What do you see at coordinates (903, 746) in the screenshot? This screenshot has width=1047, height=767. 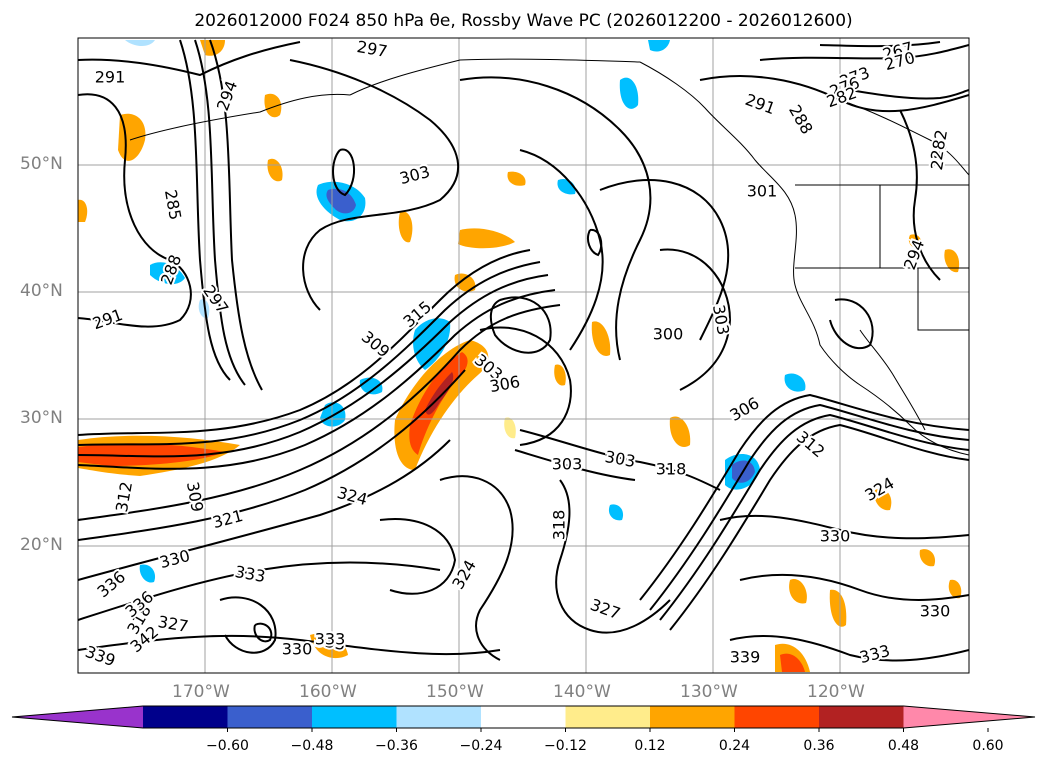 I see `colorbar-tick-label: 0.48` at bounding box center [903, 746].